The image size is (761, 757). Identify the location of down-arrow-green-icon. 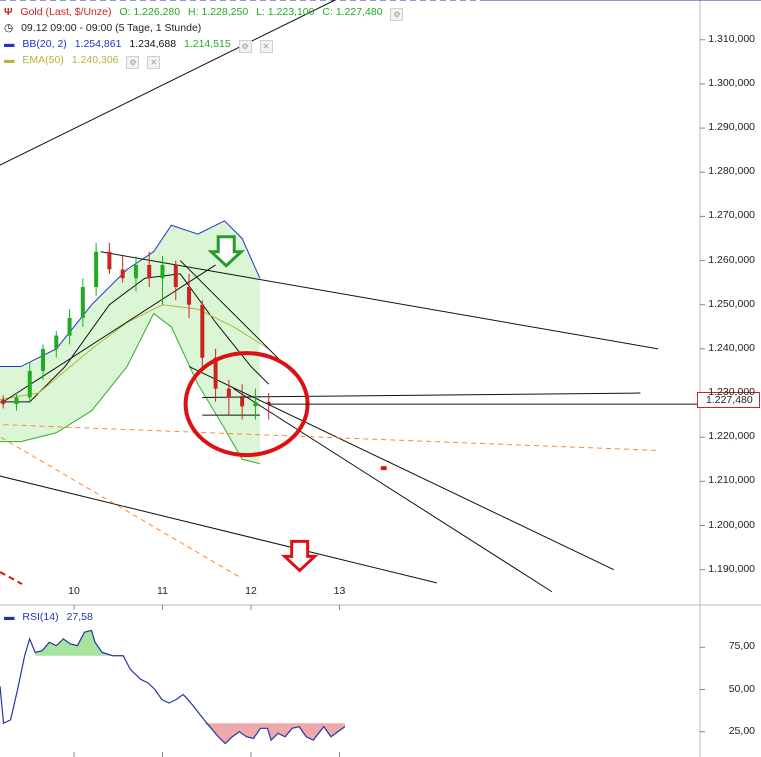
(226, 251).